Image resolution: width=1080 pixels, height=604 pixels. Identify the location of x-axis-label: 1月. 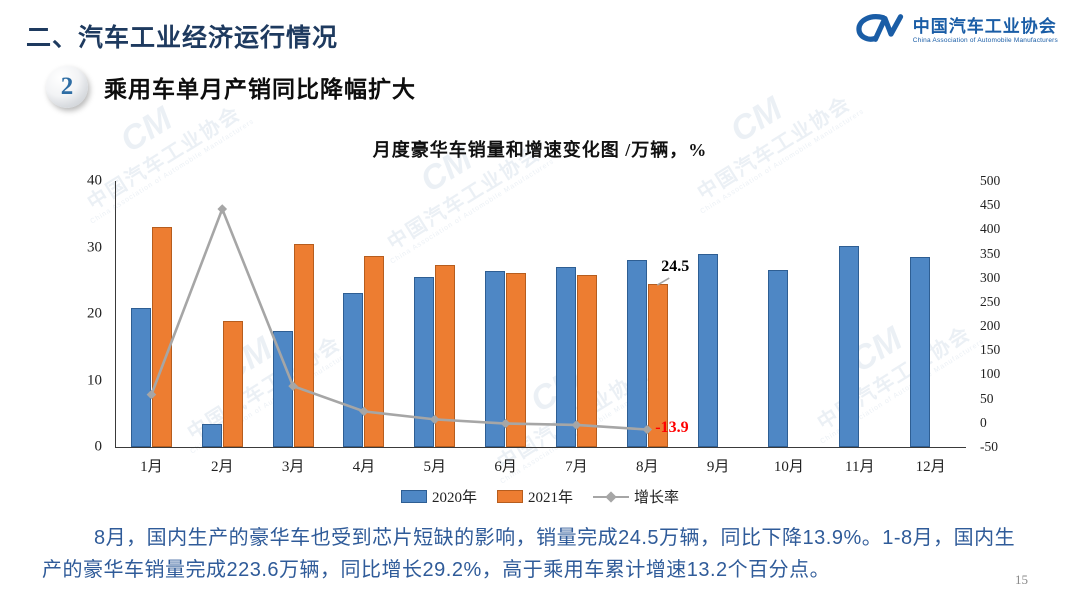
(151, 467).